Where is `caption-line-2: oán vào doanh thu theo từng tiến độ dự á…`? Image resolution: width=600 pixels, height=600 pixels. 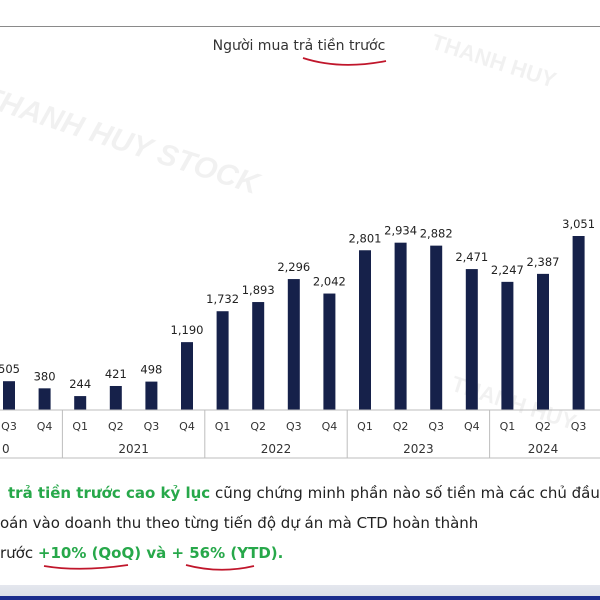 caption-line-2: oán vào doanh thu theo từng tiến độ dự á… is located at coordinates (239, 523).